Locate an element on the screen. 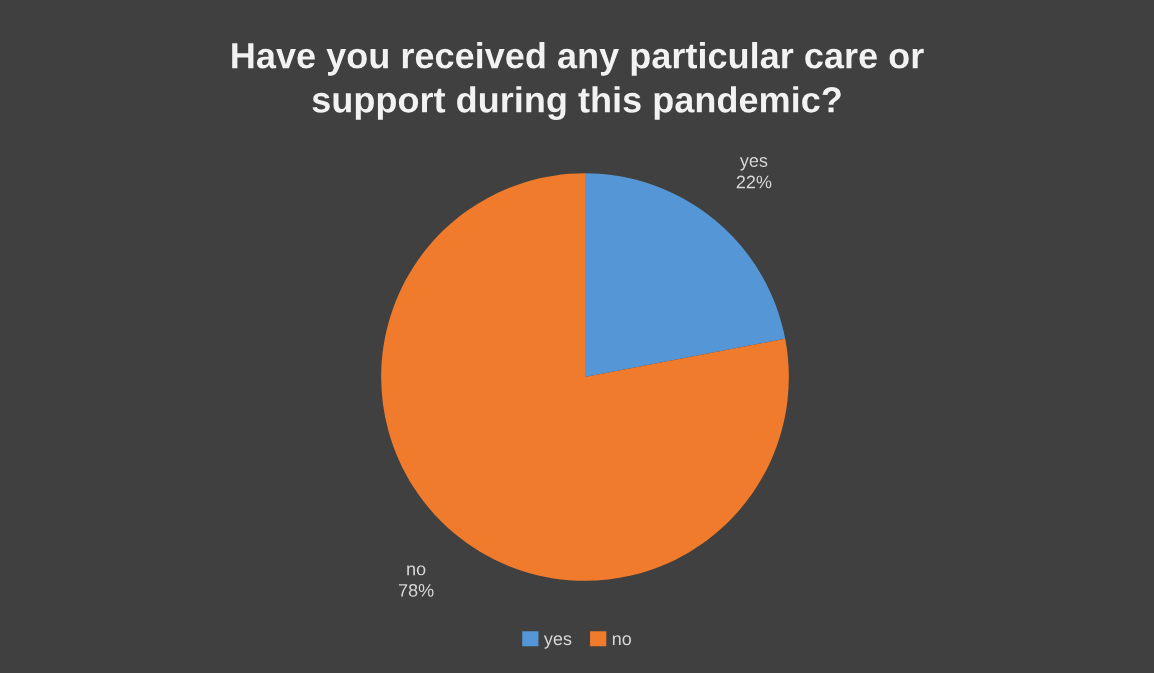 The height and width of the screenshot is (673, 1154). slice-label: no is located at coordinates (416, 570).